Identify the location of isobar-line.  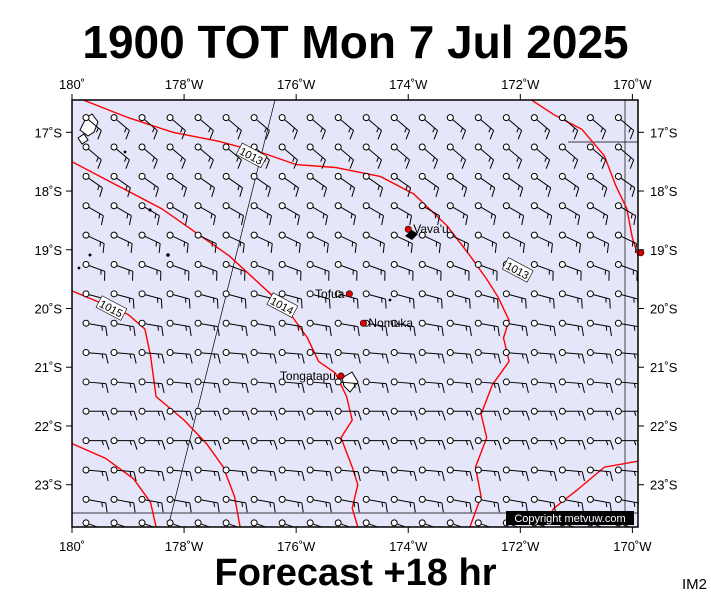
(114, 484).